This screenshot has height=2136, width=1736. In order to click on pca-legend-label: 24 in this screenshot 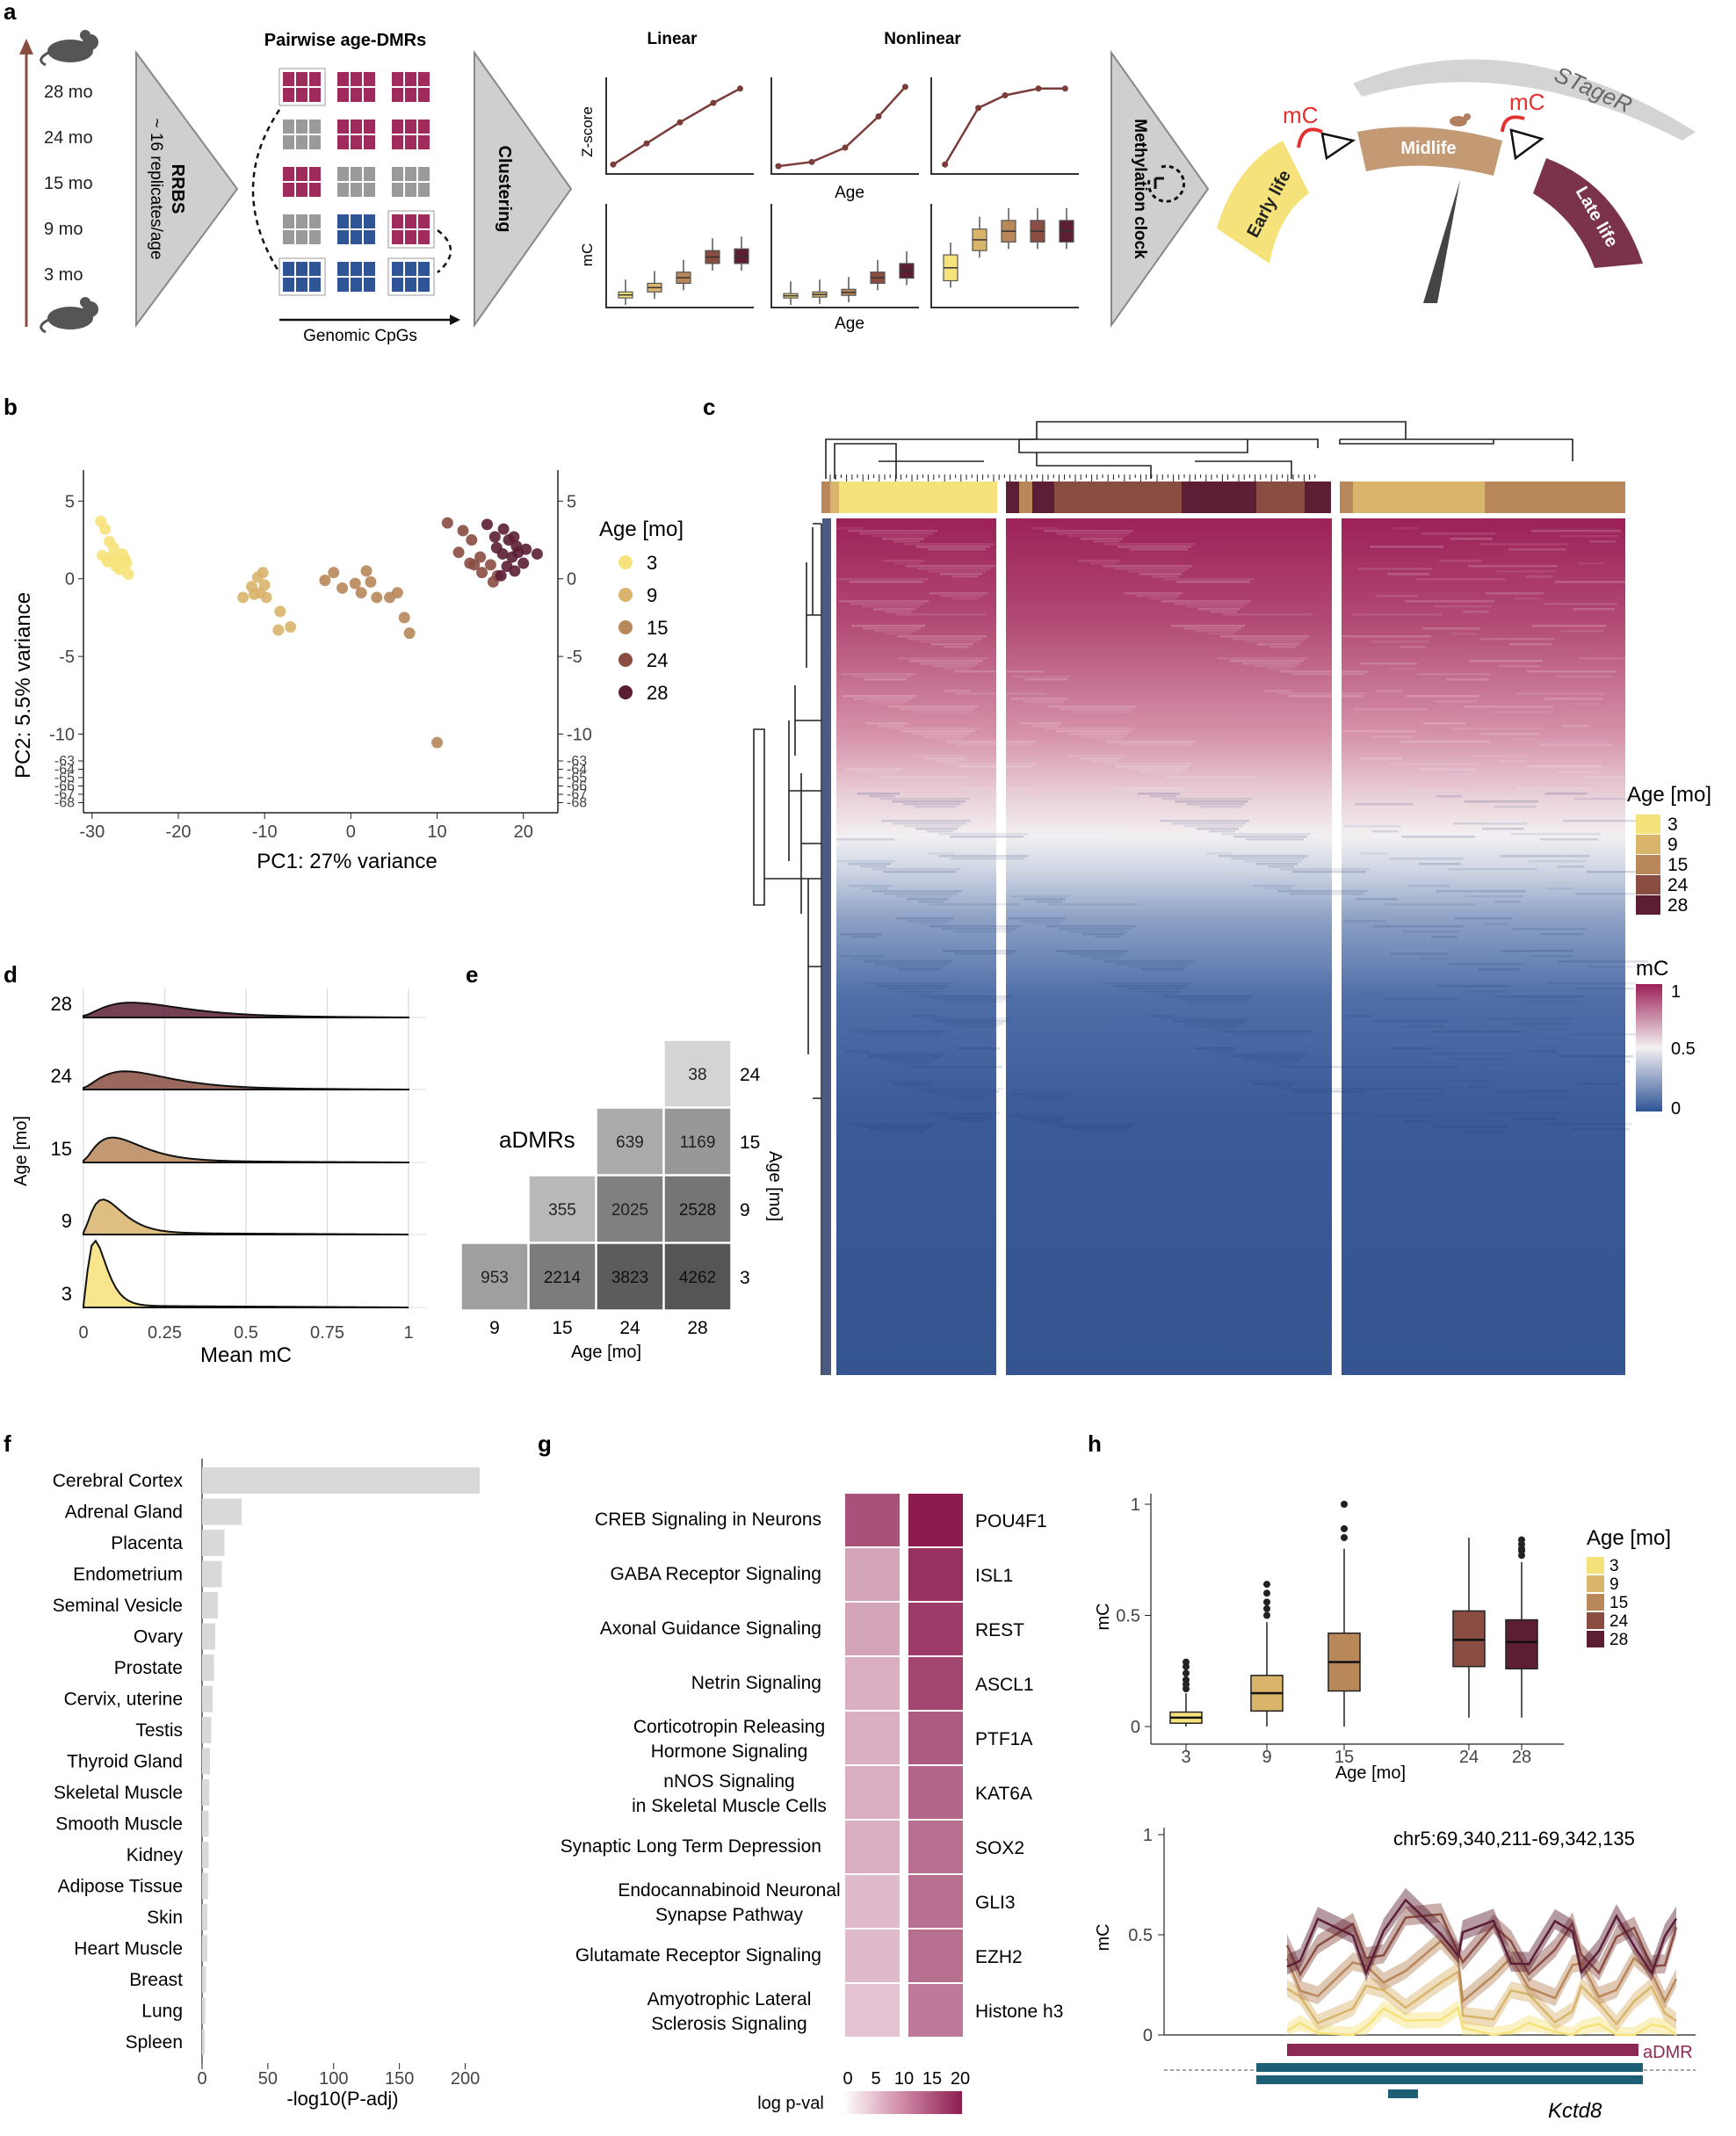, I will do `click(657, 660)`.